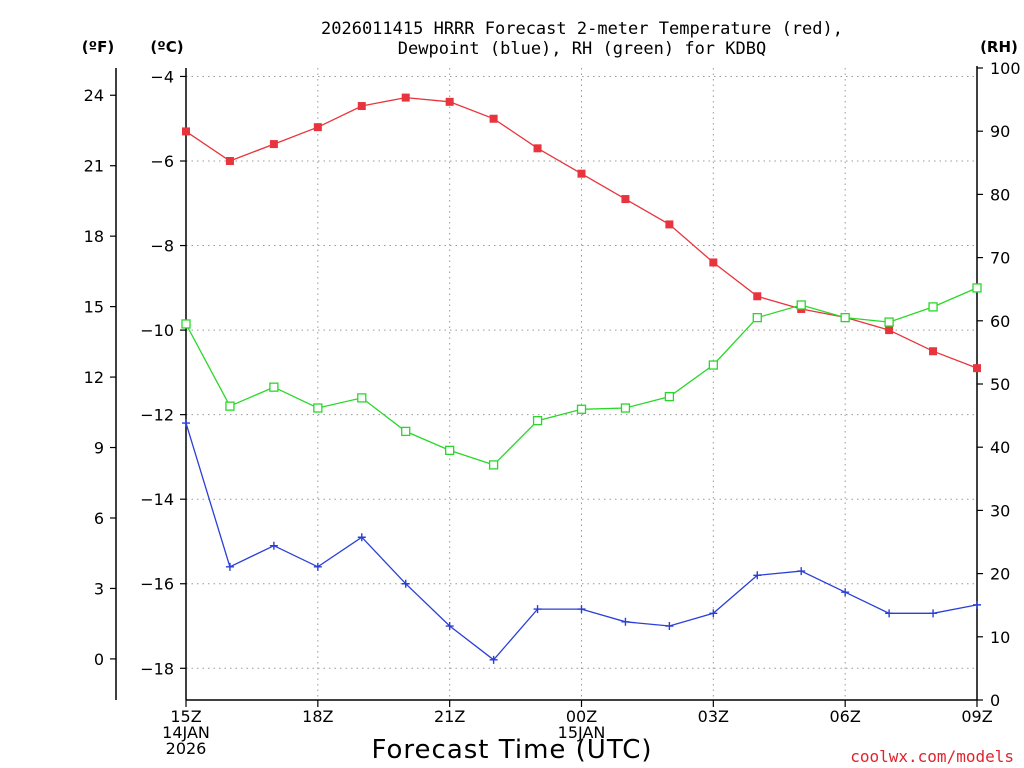 This screenshot has height=768, width=1024. Describe the element at coordinates (186, 748) in the screenshot. I see `x-tick-date-label: 2026` at that location.